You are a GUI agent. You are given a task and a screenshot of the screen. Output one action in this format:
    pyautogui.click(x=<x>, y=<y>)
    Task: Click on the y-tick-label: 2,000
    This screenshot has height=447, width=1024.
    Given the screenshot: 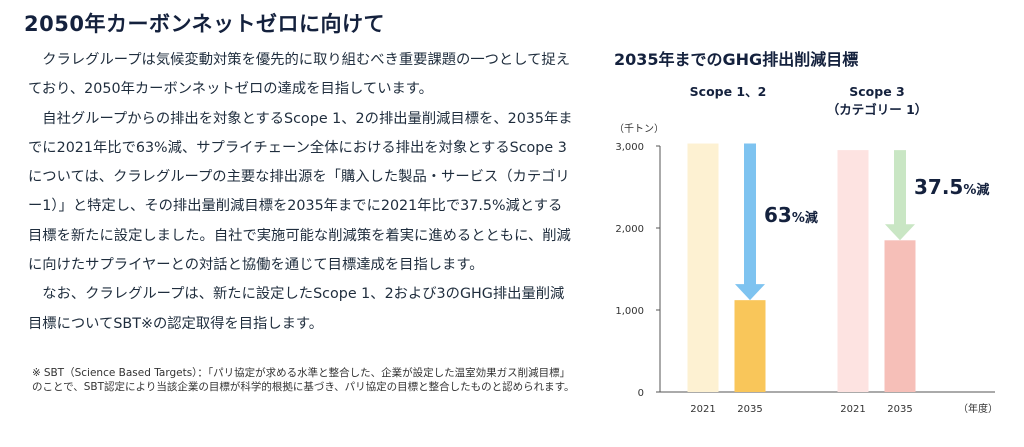 What is the action you would take?
    pyautogui.click(x=629, y=229)
    